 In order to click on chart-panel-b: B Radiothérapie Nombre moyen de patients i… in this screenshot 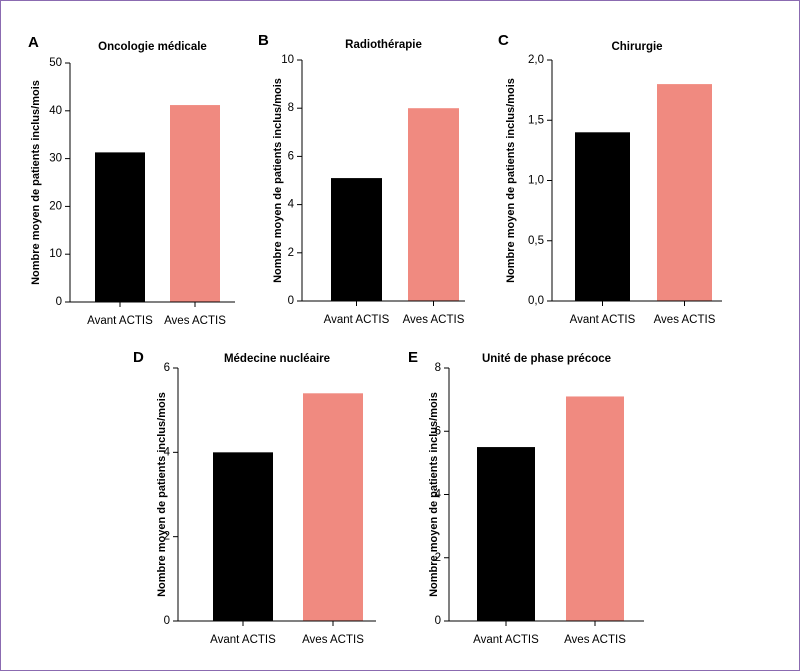, I will do `click(361, 179)`.